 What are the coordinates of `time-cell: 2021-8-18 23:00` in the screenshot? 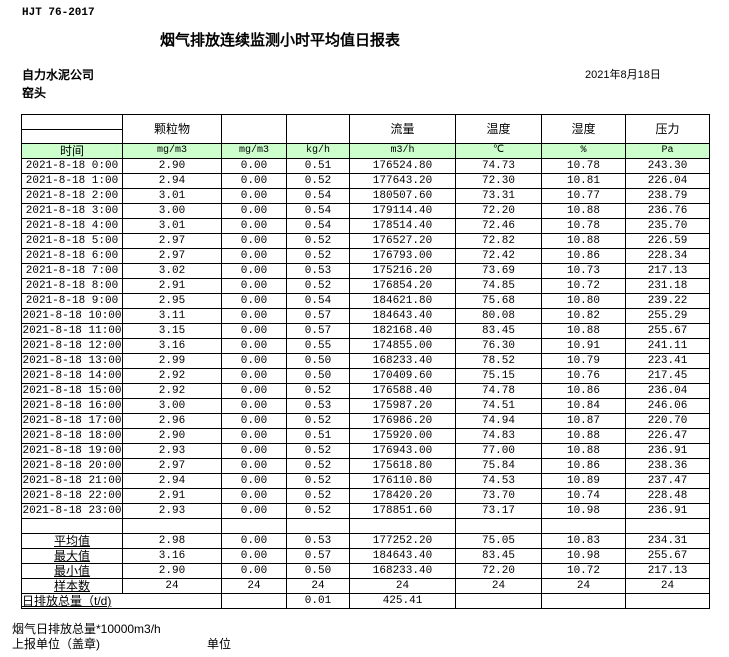 It's located at (72, 511).